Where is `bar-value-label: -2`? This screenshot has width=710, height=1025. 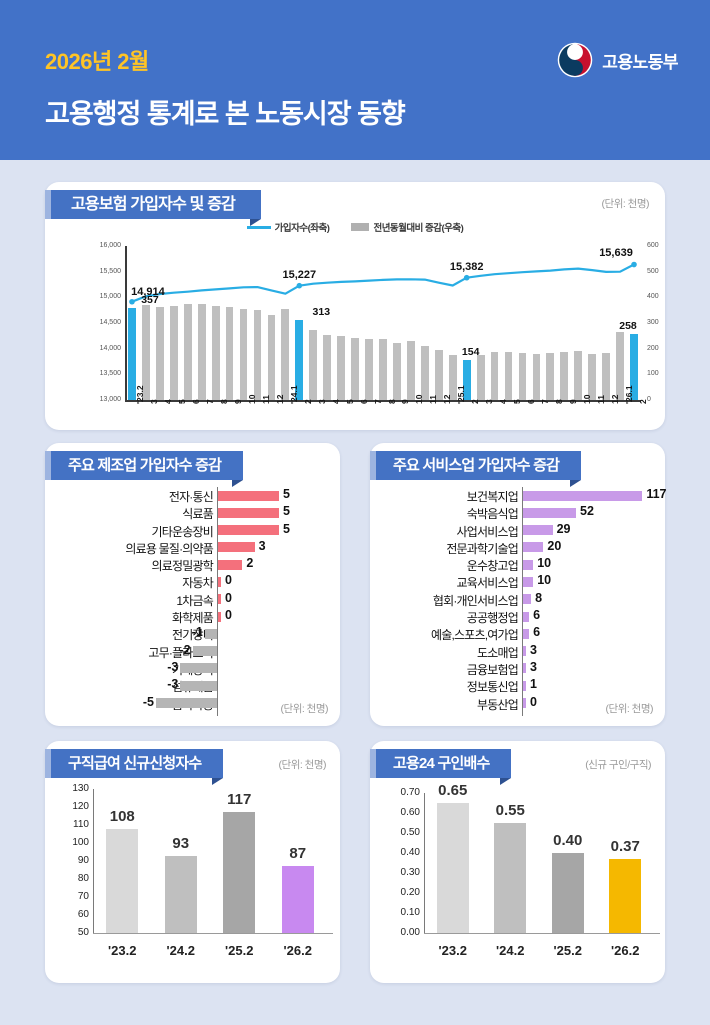 bar-value-label: -2 is located at coordinates (185, 649).